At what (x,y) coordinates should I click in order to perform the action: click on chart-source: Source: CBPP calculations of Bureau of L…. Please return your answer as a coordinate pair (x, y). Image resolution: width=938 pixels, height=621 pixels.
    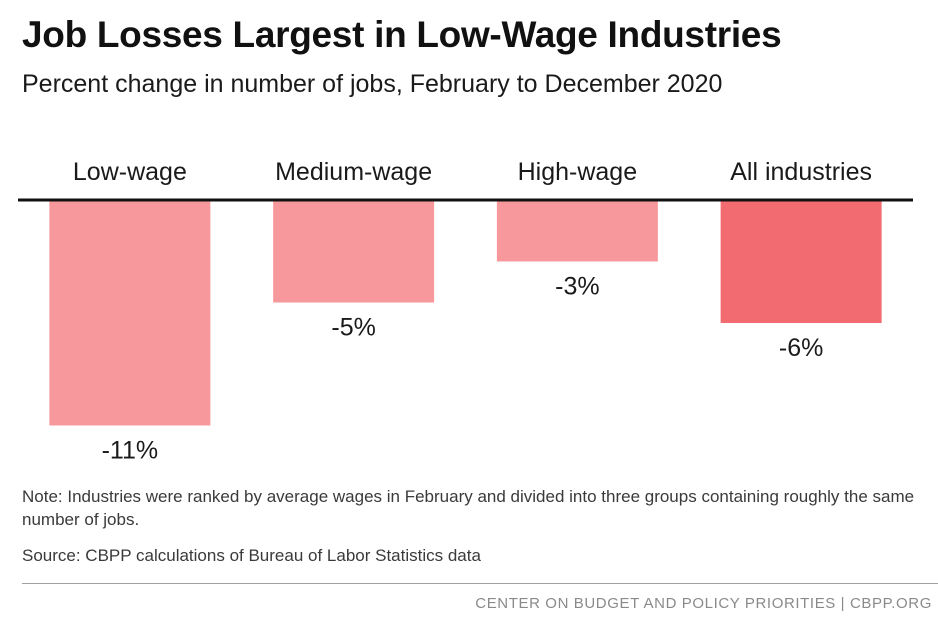
    Looking at the image, I should click on (251, 555).